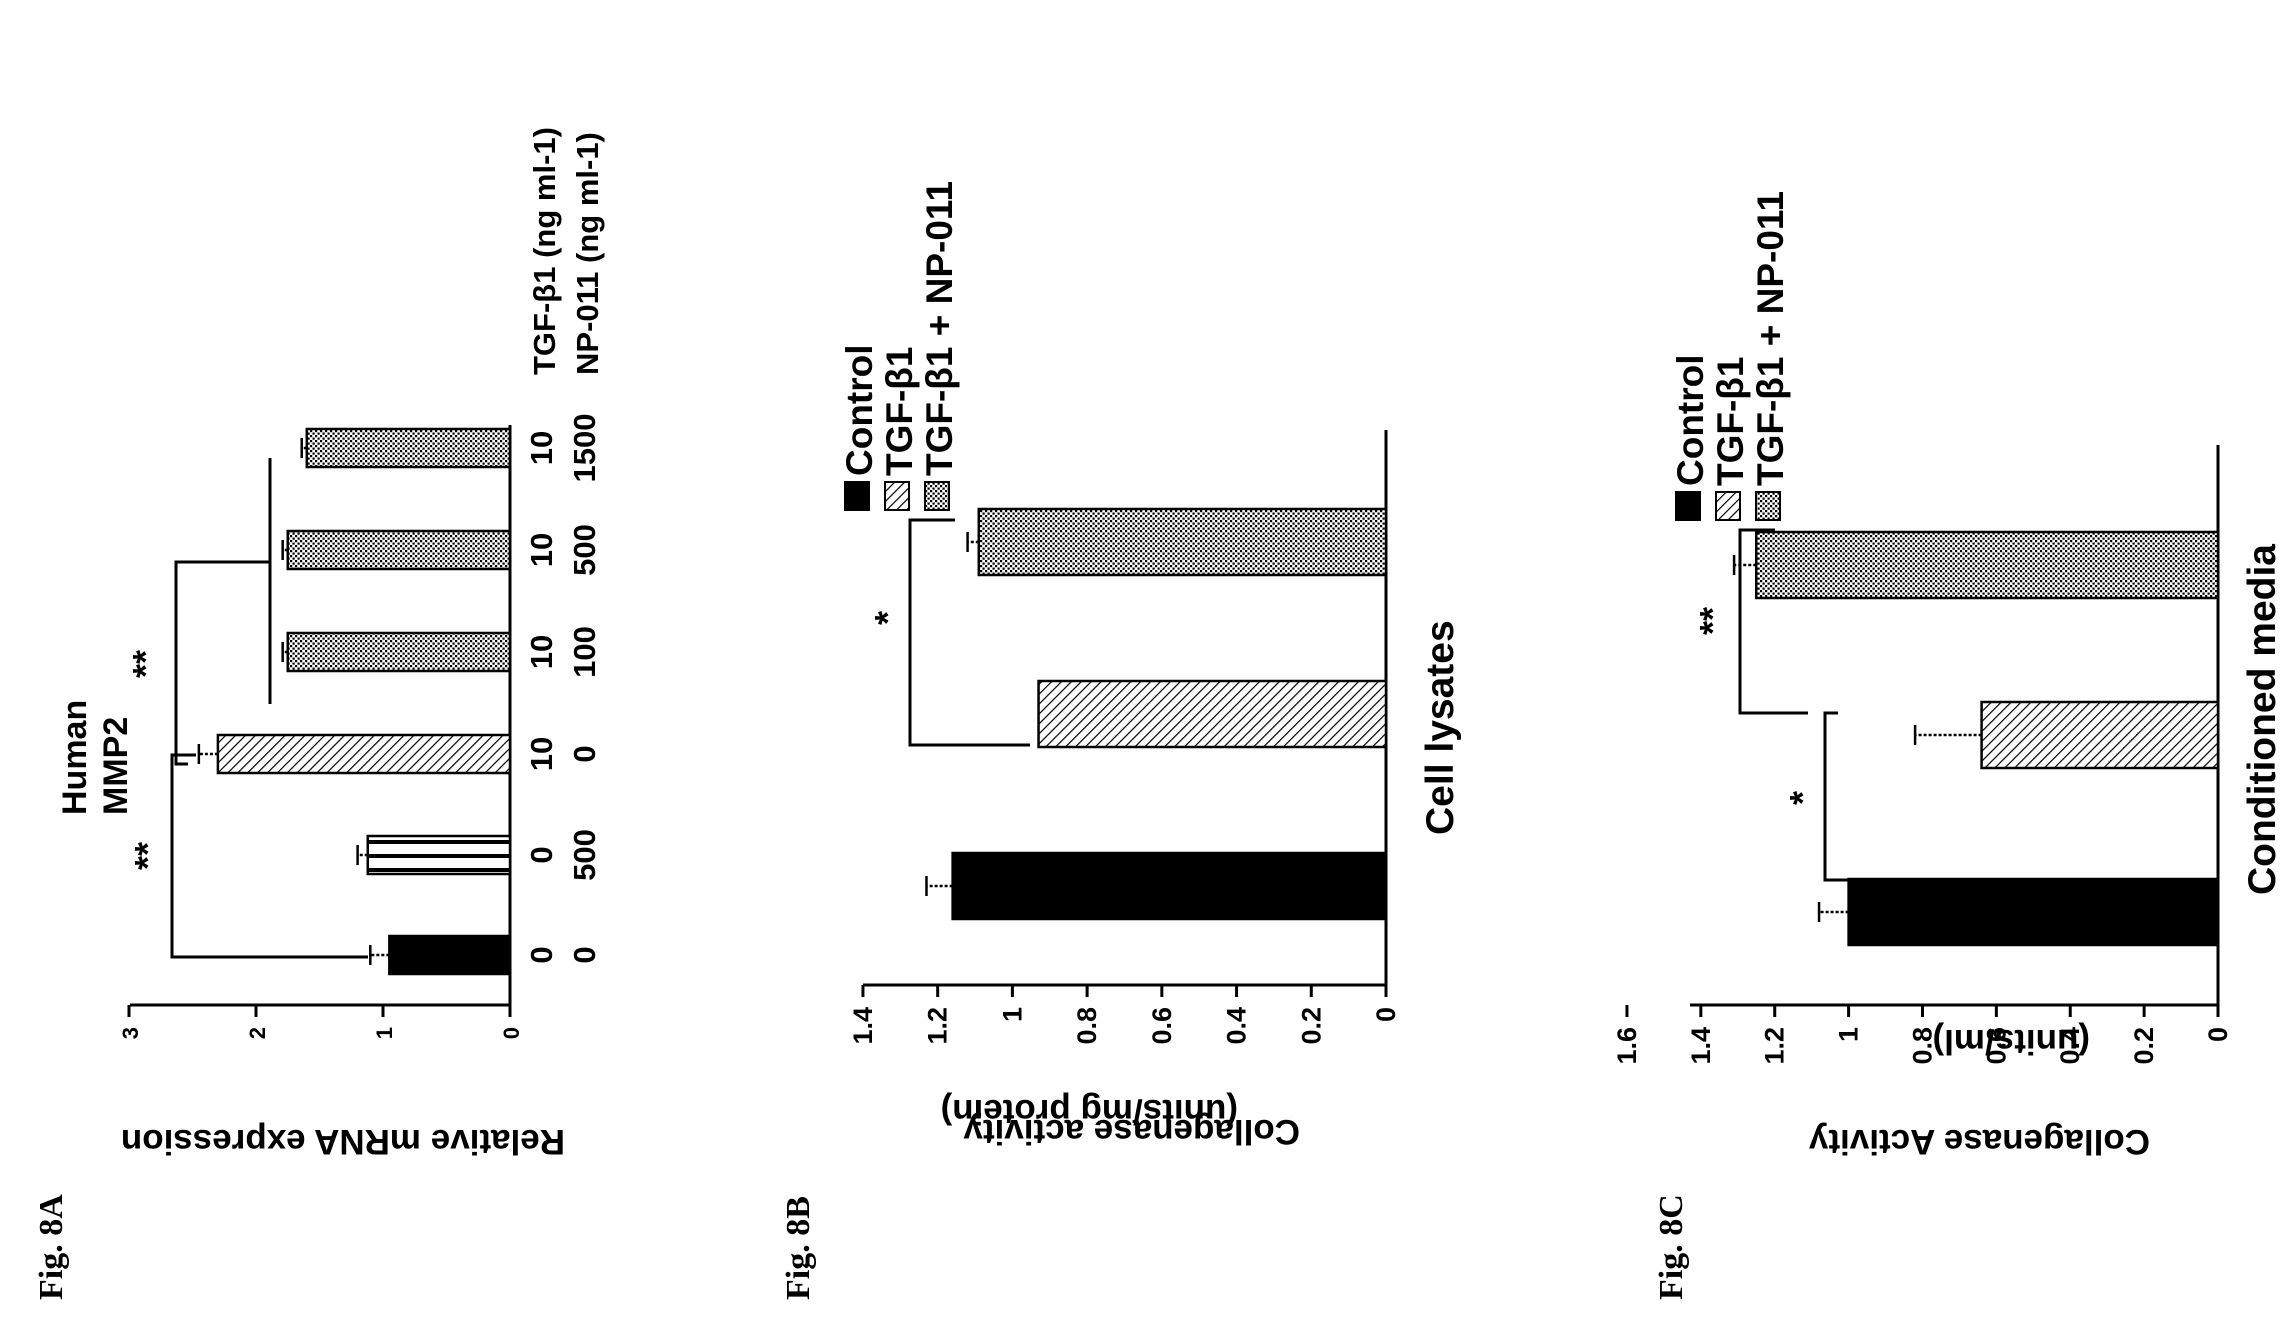 This screenshot has width=2289, height=1329. Describe the element at coordinates (257, 1033) in the screenshot. I see `y-tick-label: 2` at that location.